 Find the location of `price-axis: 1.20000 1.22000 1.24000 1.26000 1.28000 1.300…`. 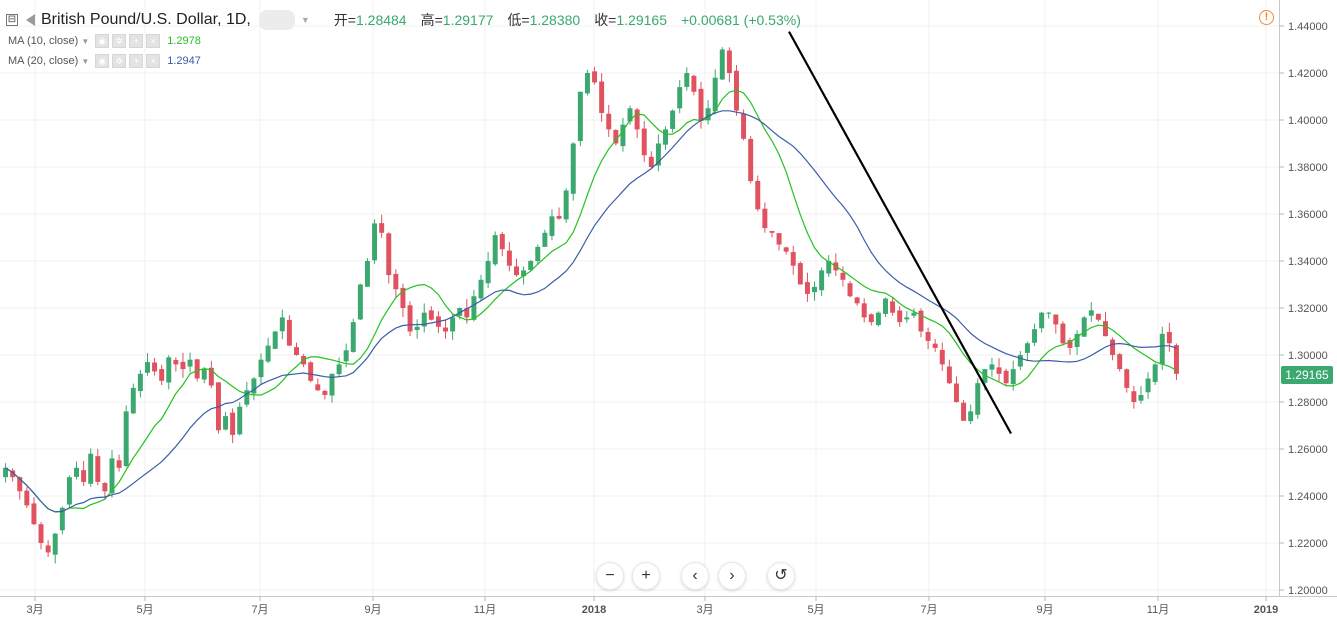

price-axis: 1.20000 1.22000 1.24000 1.26000 1.28000 1.300… is located at coordinates (1303, 309).